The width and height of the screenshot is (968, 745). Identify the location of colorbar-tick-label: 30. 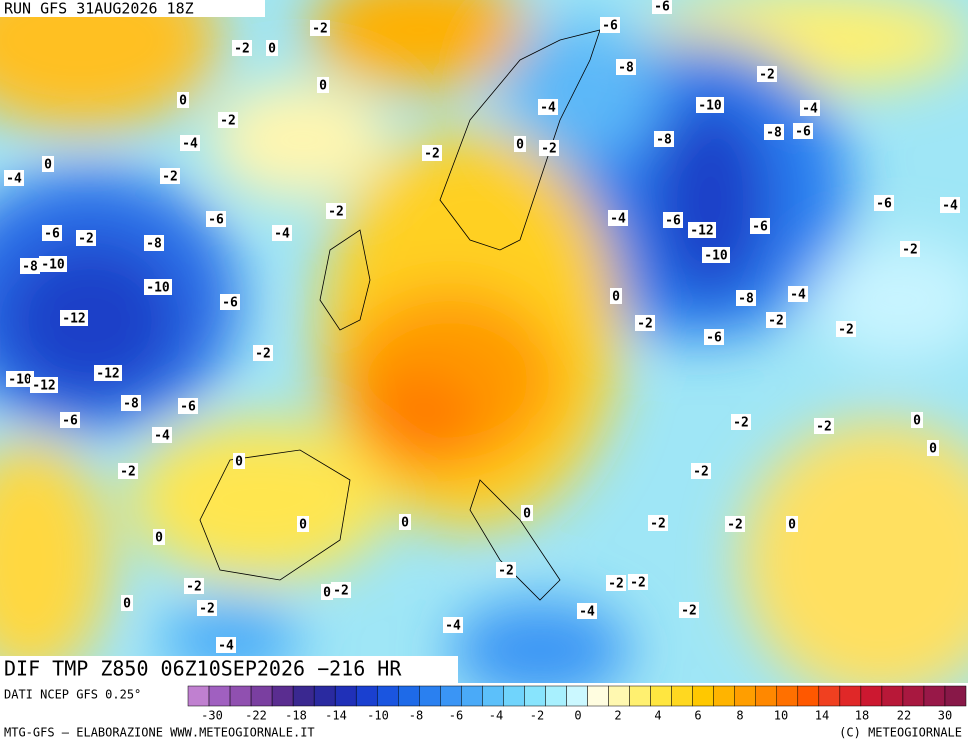
(945, 716).